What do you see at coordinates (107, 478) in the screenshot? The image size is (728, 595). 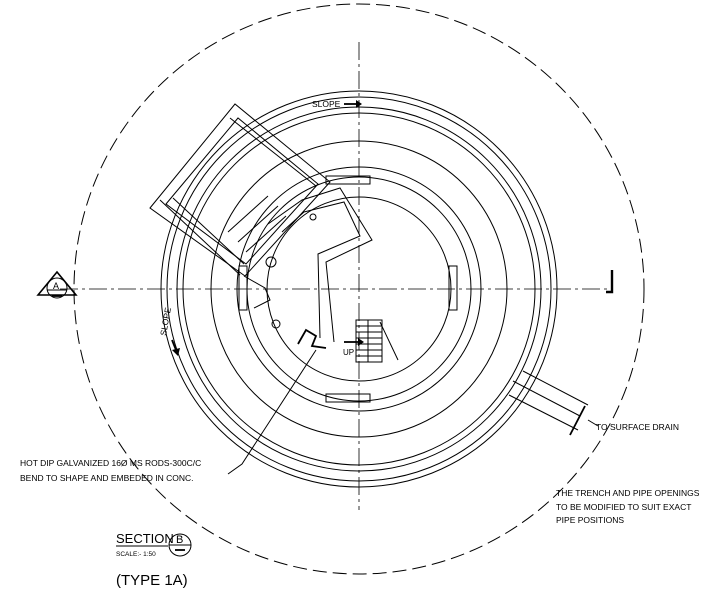 I see `rods-note-line-2: BEND TO SHAPE AND EMBEDED IN CONC.` at bounding box center [107, 478].